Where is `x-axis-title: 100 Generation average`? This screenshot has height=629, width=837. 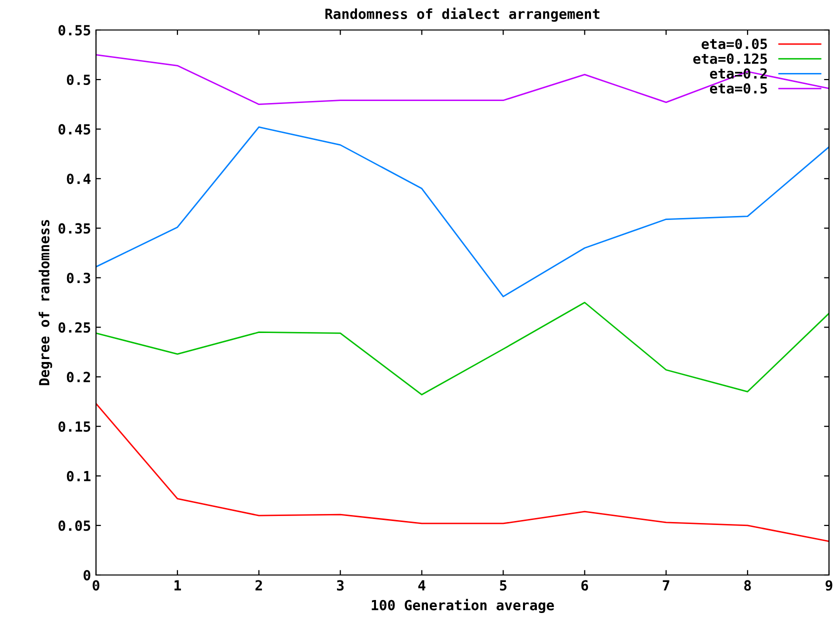
x-axis-title: 100 Generation average is located at coordinates (463, 606).